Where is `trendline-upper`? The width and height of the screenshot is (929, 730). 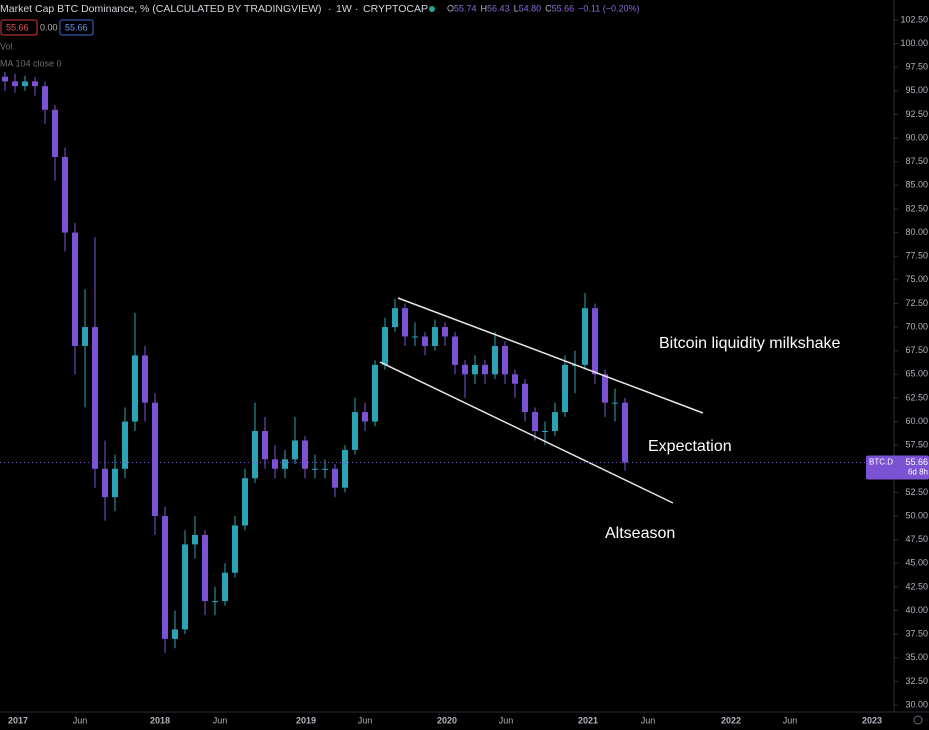
trendline-upper is located at coordinates (550, 355).